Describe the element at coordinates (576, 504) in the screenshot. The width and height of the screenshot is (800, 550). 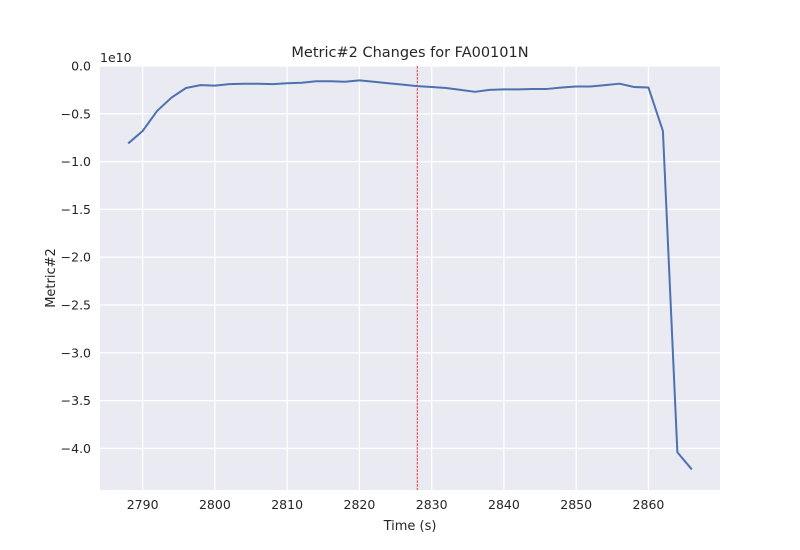
I see `x-tick-label: 2850` at that location.